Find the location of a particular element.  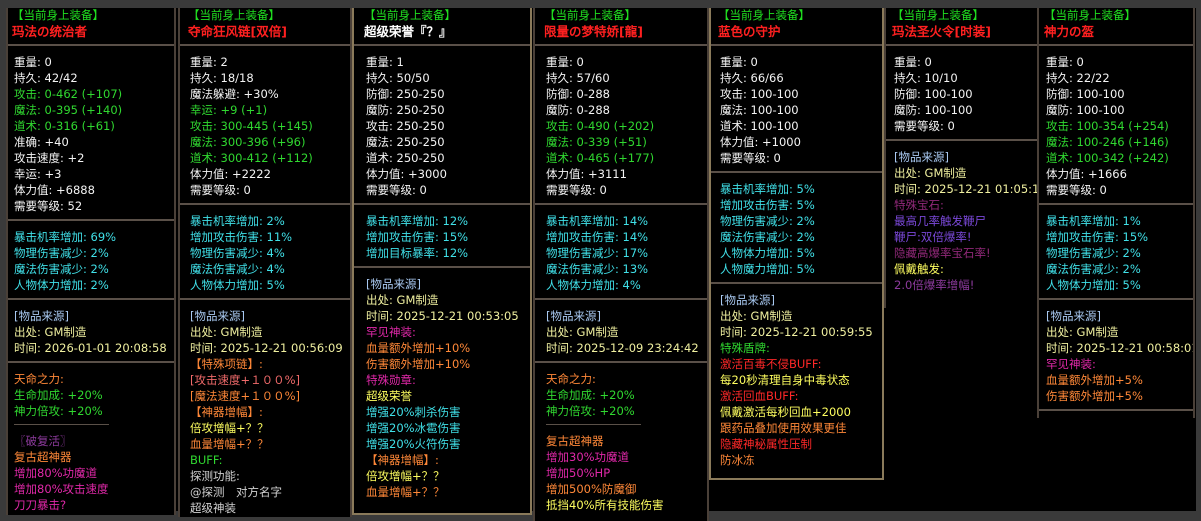

tooltip-header: 【当前身上装备】 蓝色の守护 is located at coordinates (796, 27).